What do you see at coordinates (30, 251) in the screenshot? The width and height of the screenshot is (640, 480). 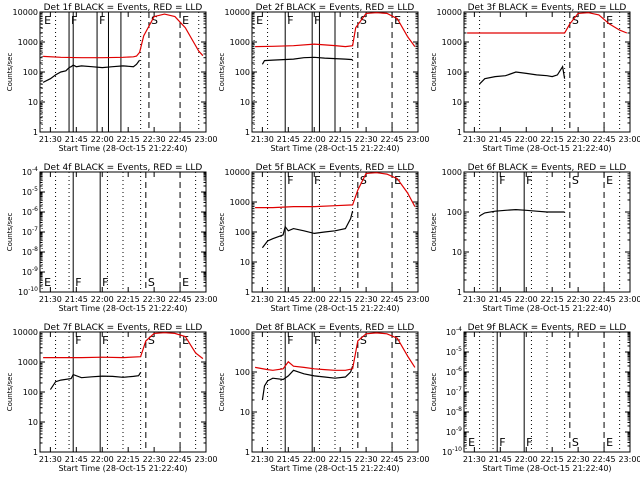 I see `y-tick-label: 10⁻⁸` at bounding box center [30, 251].